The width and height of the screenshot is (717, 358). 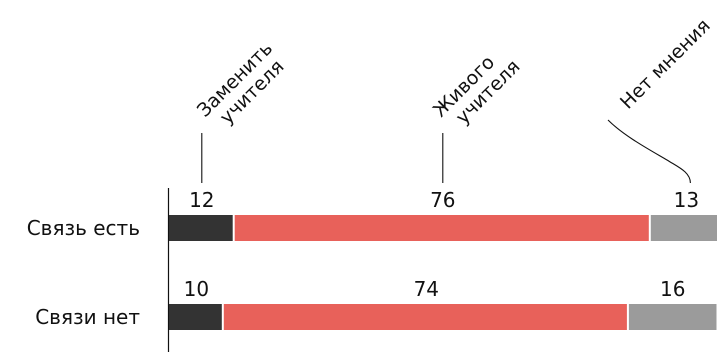 What do you see at coordinates (686, 200) in the screenshot?
I see `data-label: 13` at bounding box center [686, 200].